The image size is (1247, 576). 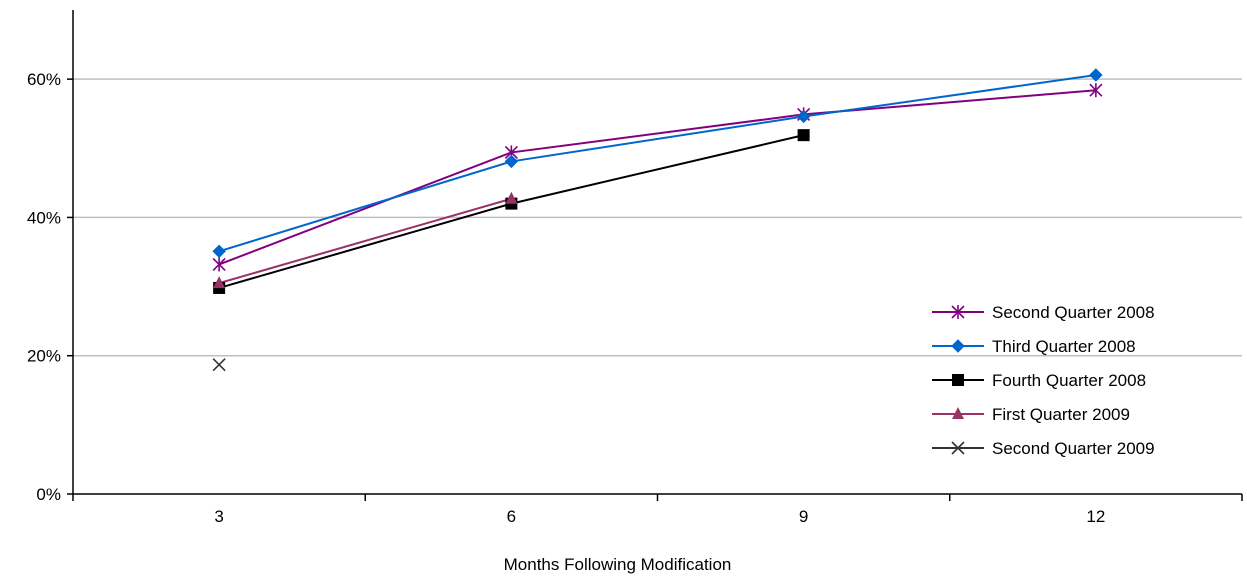 I want to click on y-tick-label: 40%, so click(x=44, y=217).